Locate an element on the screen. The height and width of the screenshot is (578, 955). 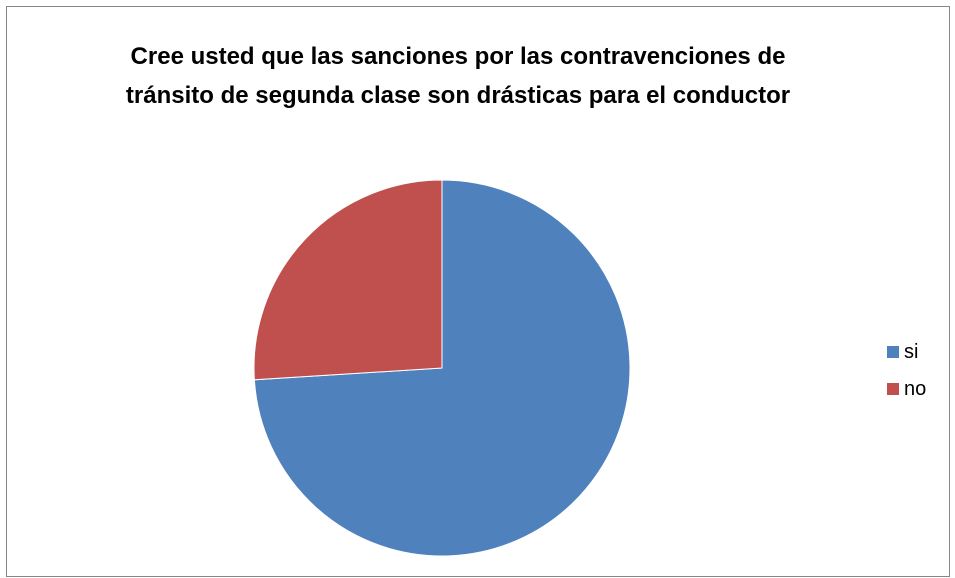
legend-label-no: no is located at coordinates (915, 388).